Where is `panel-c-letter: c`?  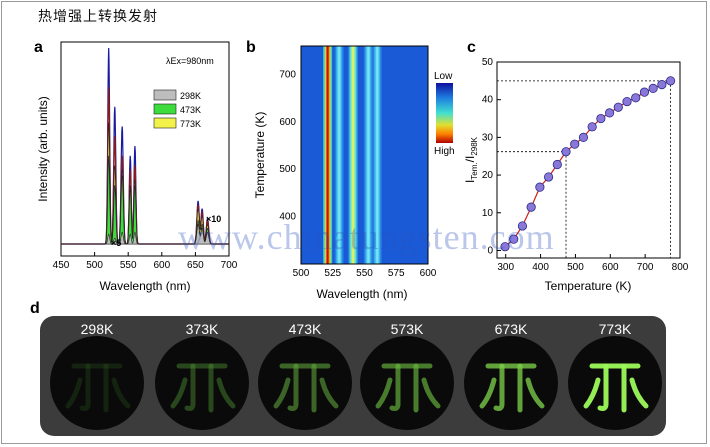 panel-c-letter: c is located at coordinates (471, 47).